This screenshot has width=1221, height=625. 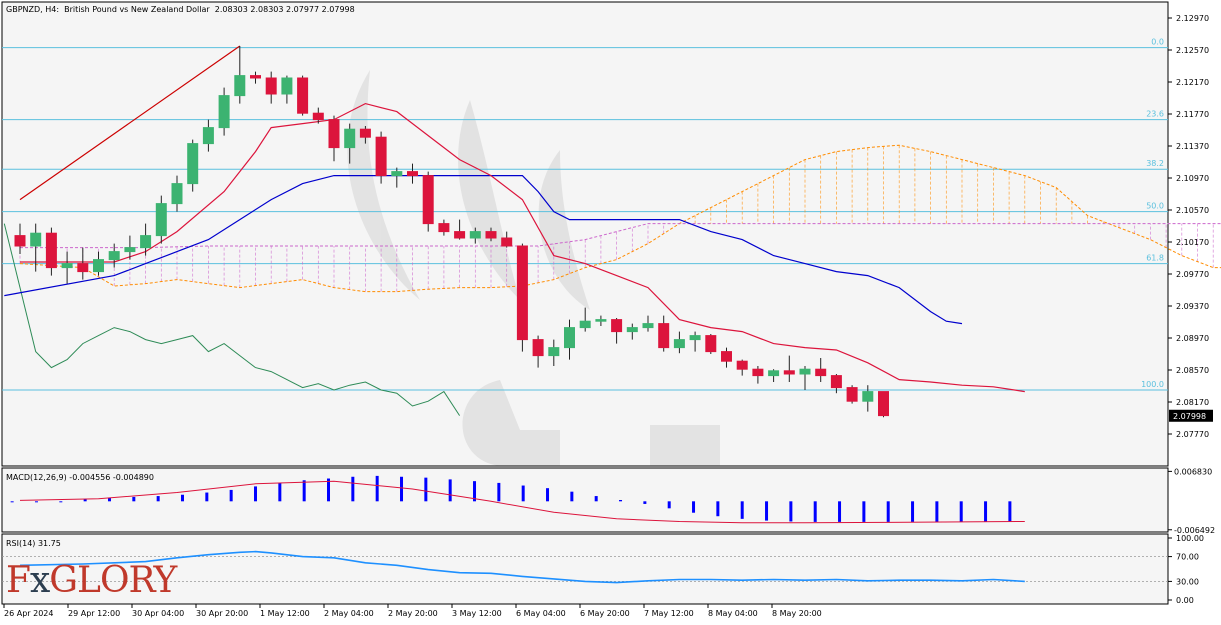 I want to click on y-tick-label: 2.08970, so click(x=1192, y=338).